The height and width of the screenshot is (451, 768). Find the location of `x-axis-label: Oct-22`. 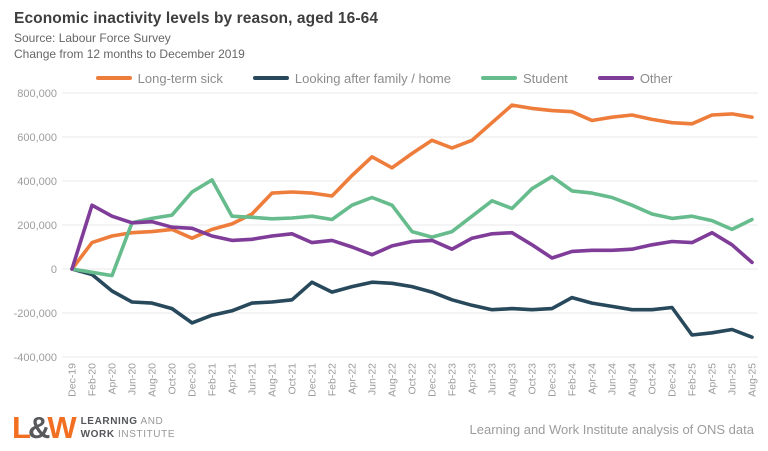

x-axis-label: Oct-22 is located at coordinates (413, 379).